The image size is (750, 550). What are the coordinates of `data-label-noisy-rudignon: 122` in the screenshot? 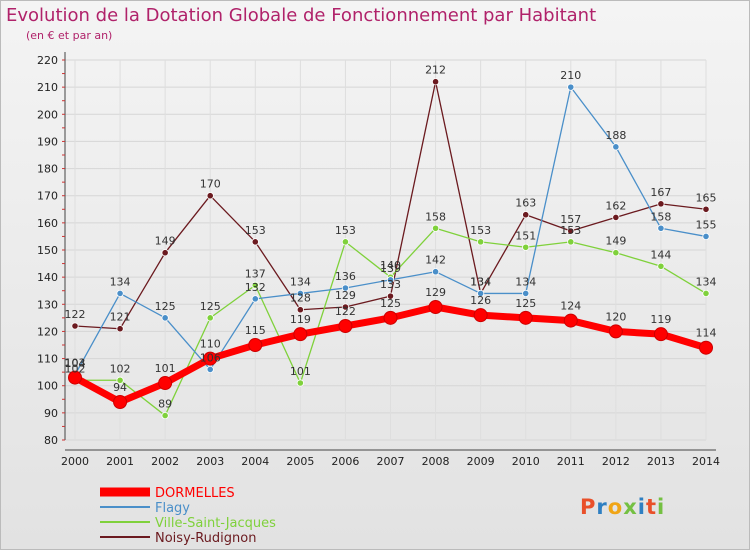 It's located at (75, 314).